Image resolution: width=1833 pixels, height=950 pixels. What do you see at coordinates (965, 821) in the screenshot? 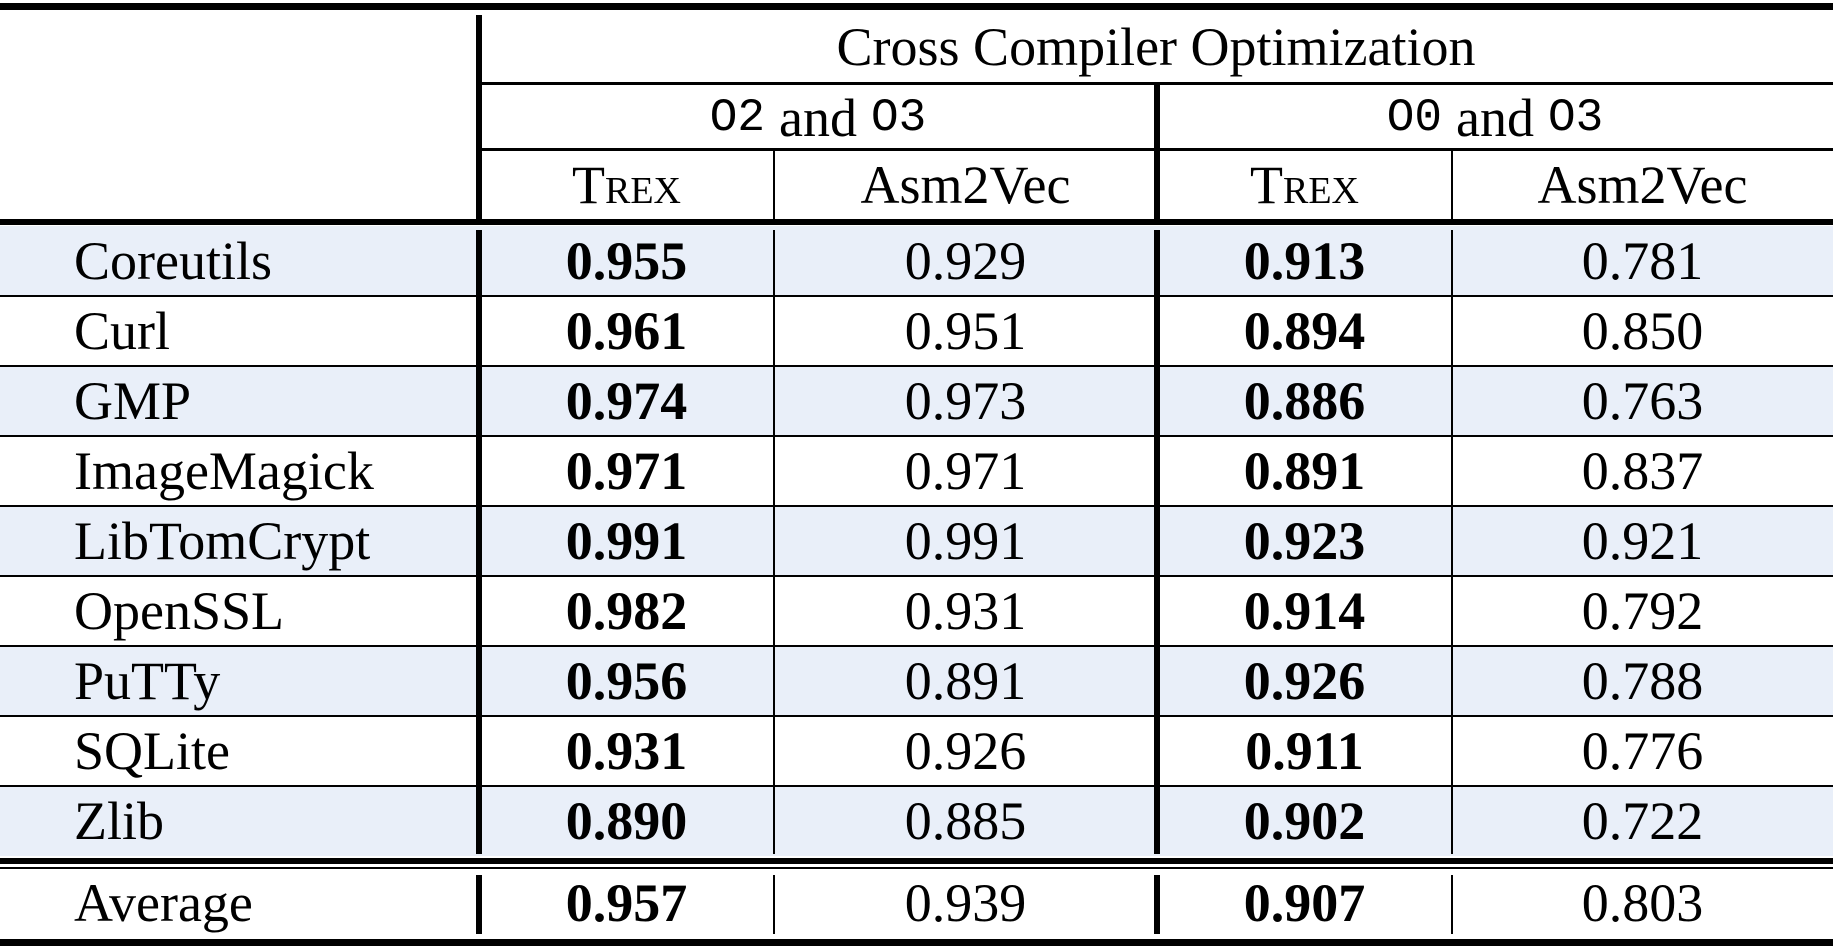
I see `value-cell: 0.885` at bounding box center [965, 821].